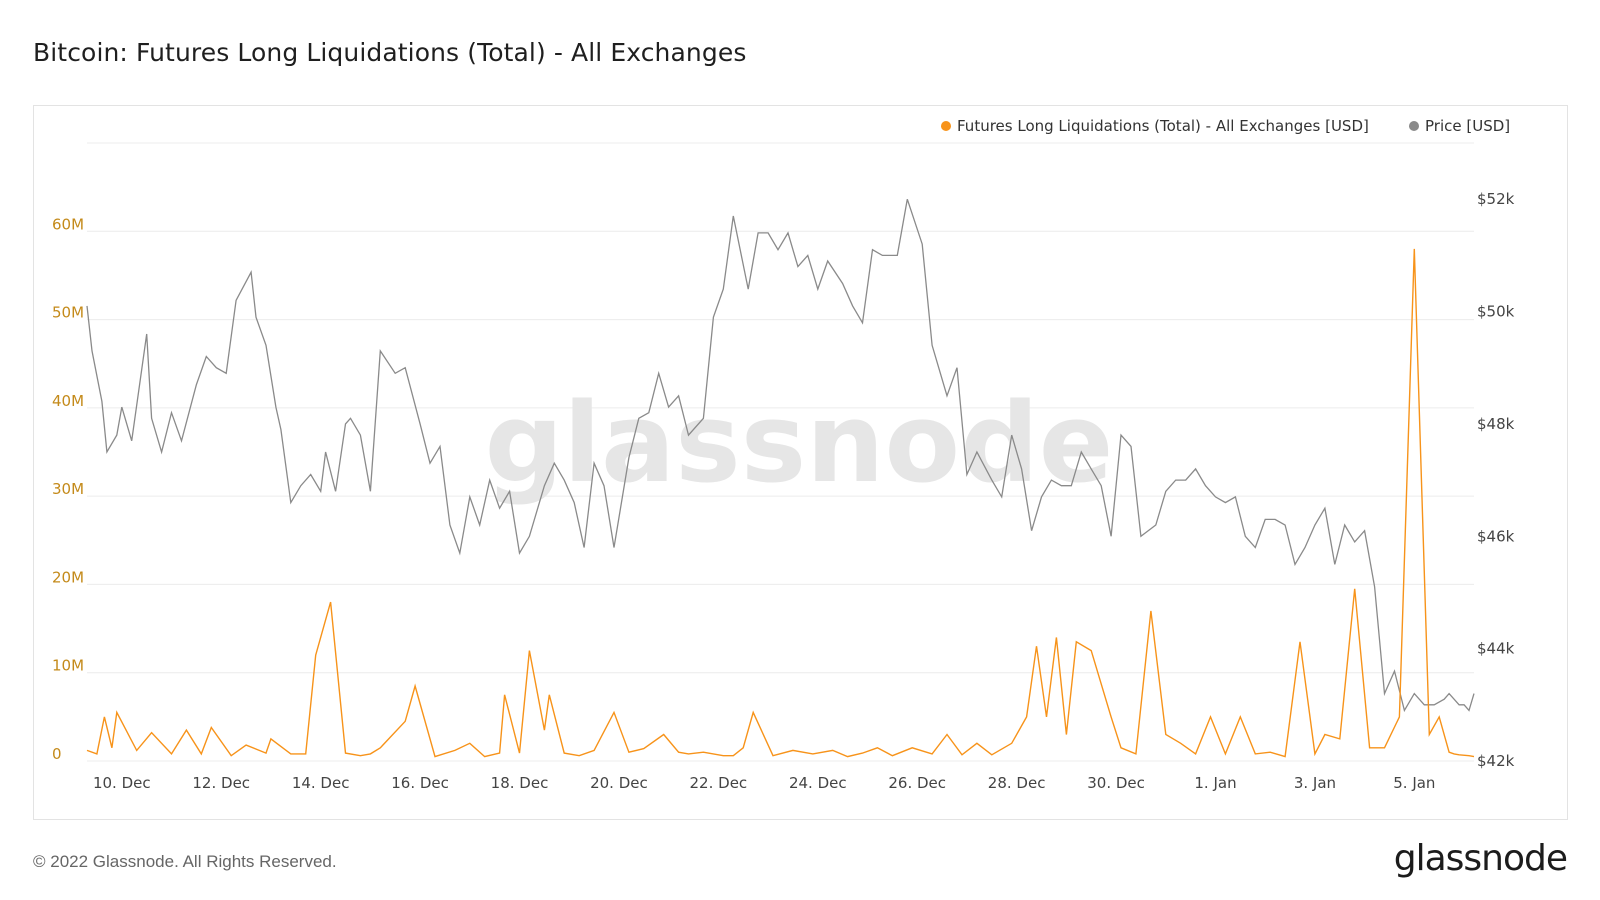  I want to click on x-tick-label: 26. Dec, so click(917, 783).